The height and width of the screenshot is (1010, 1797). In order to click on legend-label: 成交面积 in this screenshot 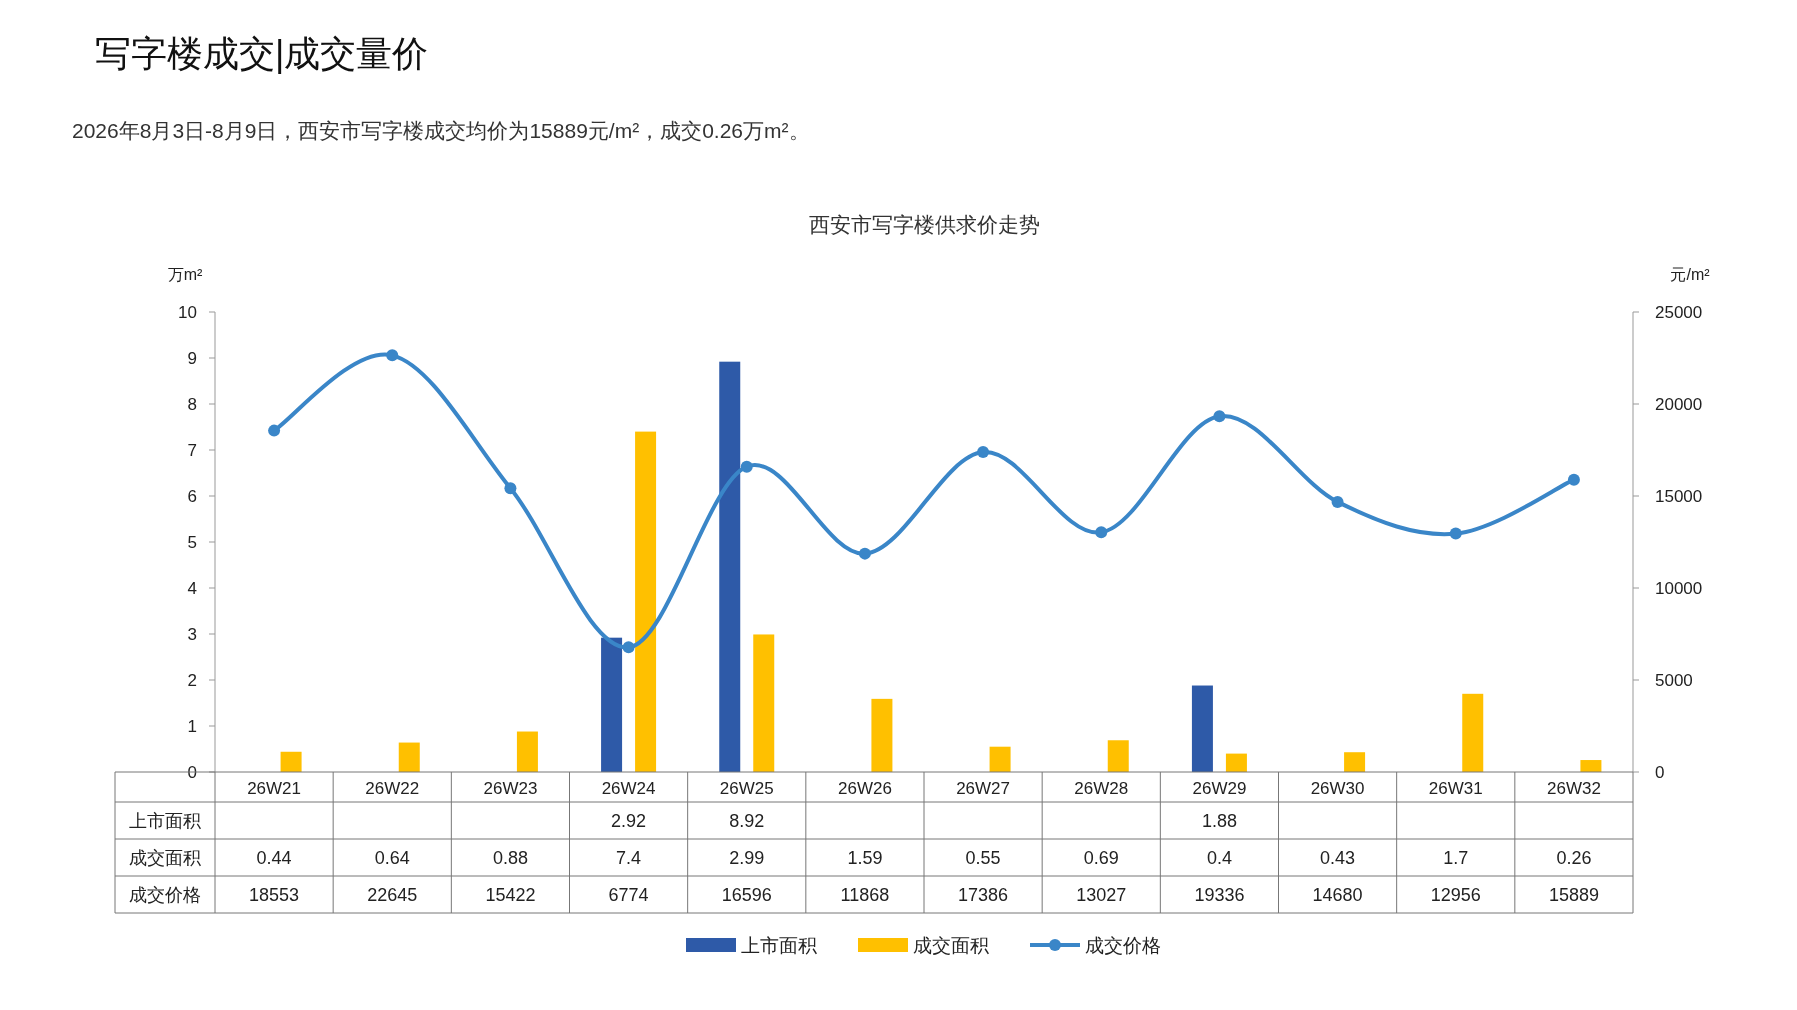, I will do `click(951, 945)`.